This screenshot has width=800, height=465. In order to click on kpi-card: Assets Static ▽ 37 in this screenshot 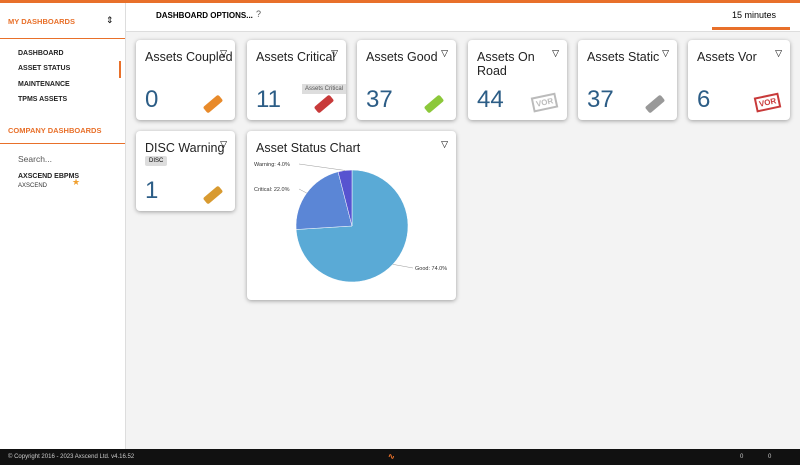, I will do `click(627, 80)`.